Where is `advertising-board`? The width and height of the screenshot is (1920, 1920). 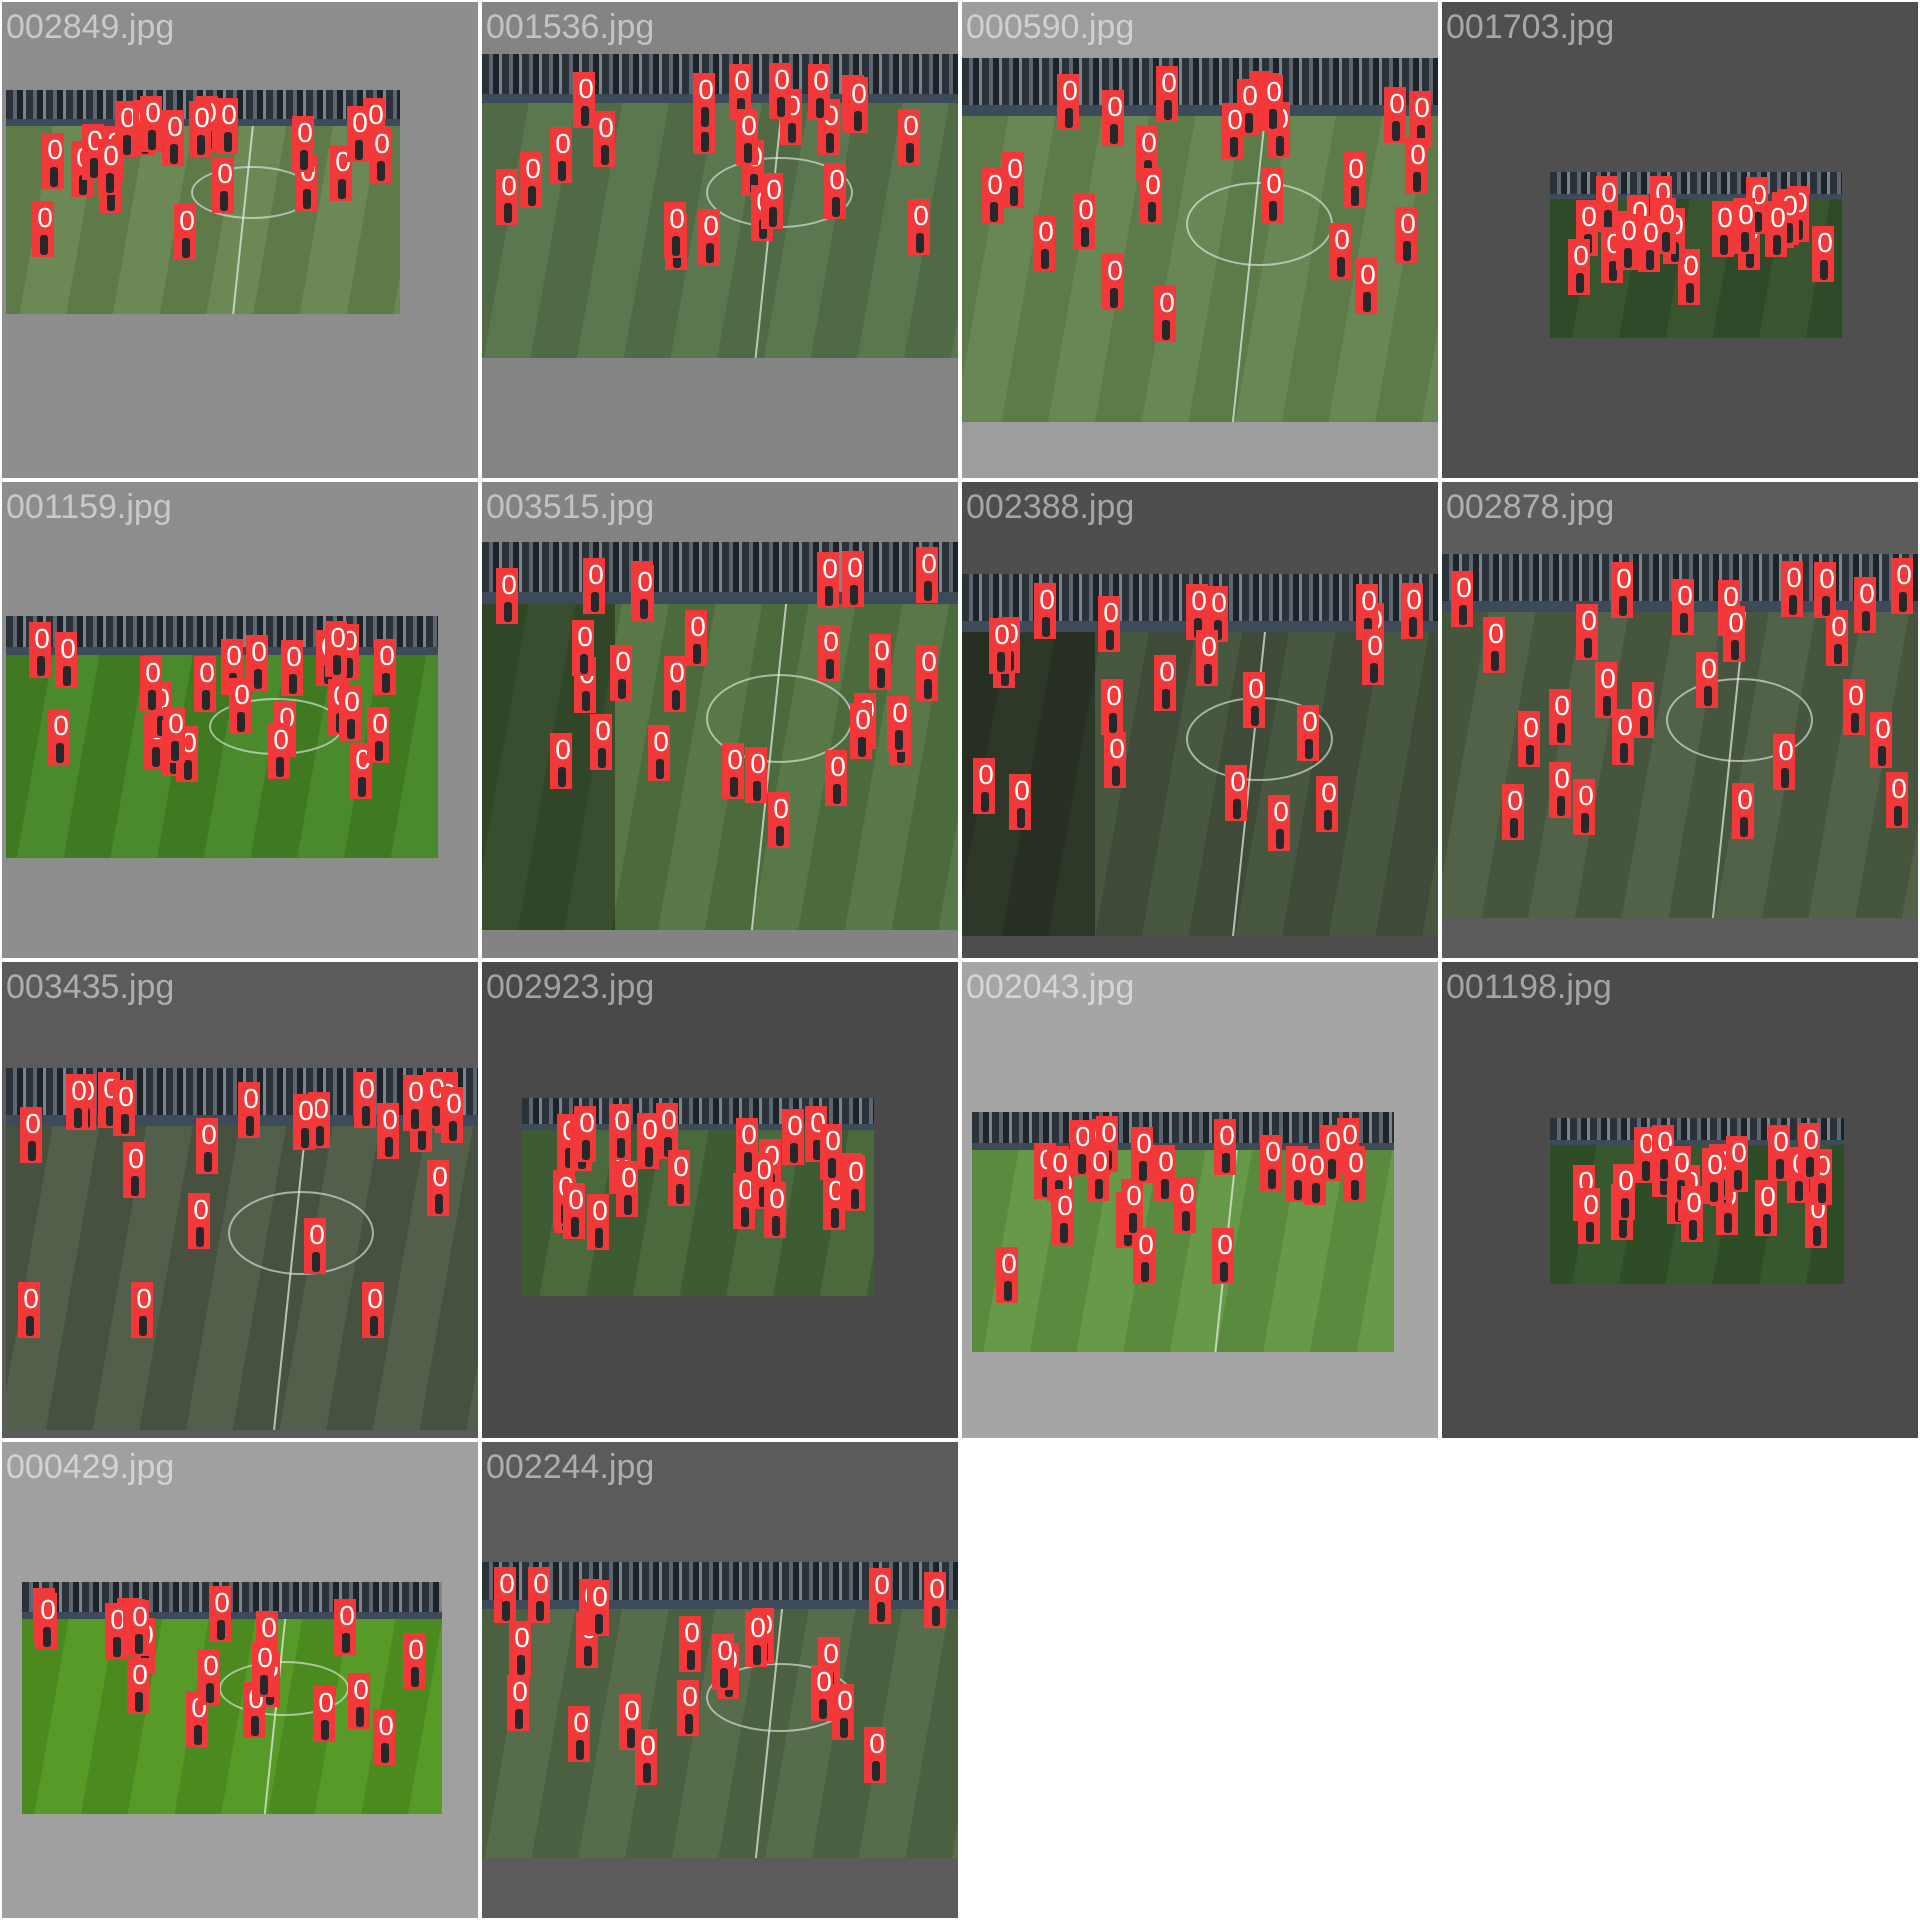
advertising-board is located at coordinates (698, 1126).